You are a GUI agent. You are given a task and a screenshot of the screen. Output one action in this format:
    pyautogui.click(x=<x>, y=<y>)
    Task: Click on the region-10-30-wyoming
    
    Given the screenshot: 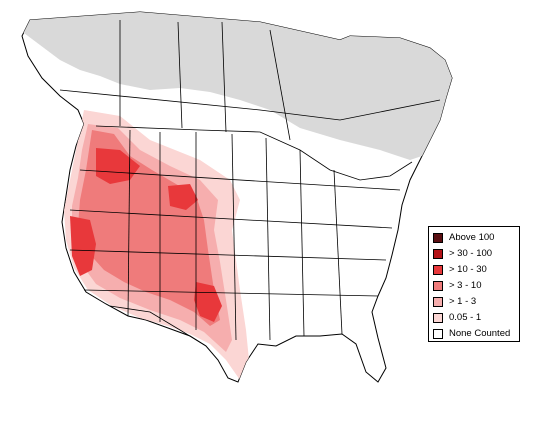 What is the action you would take?
    pyautogui.click(x=183, y=197)
    